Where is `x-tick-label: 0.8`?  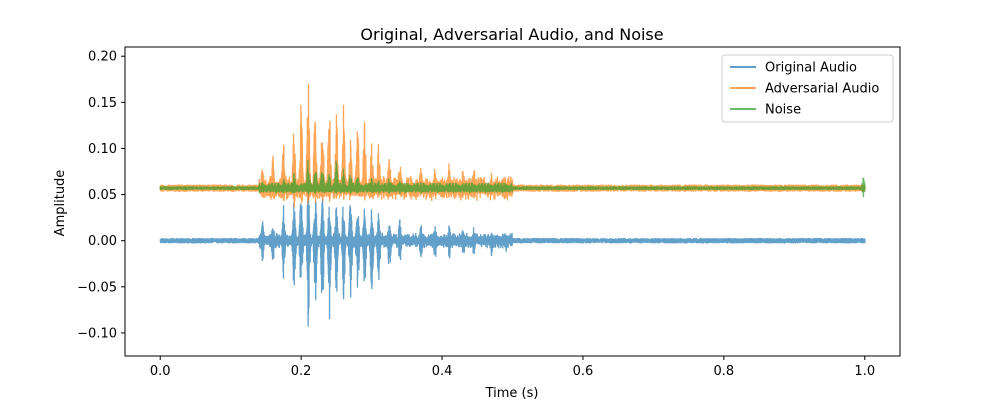
x-tick-label: 0.8 is located at coordinates (724, 371).